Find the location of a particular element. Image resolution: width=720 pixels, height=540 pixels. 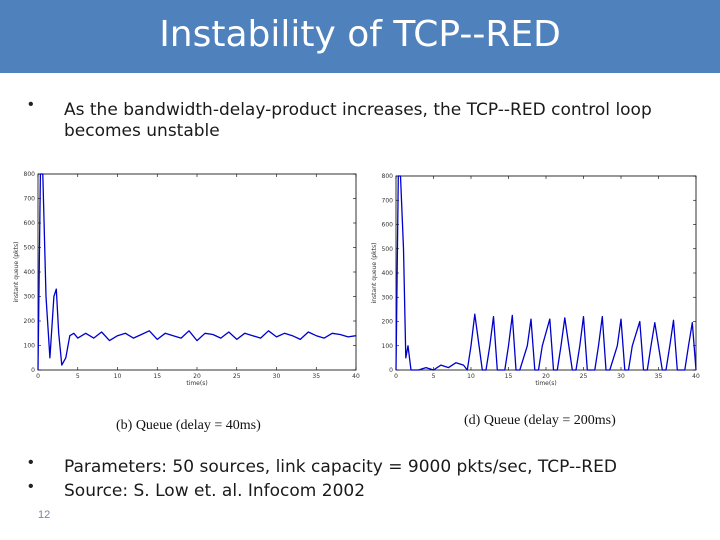

chart-caption-200ms: (d) Queue (delay = 200ms) is located at coordinates (540, 420).